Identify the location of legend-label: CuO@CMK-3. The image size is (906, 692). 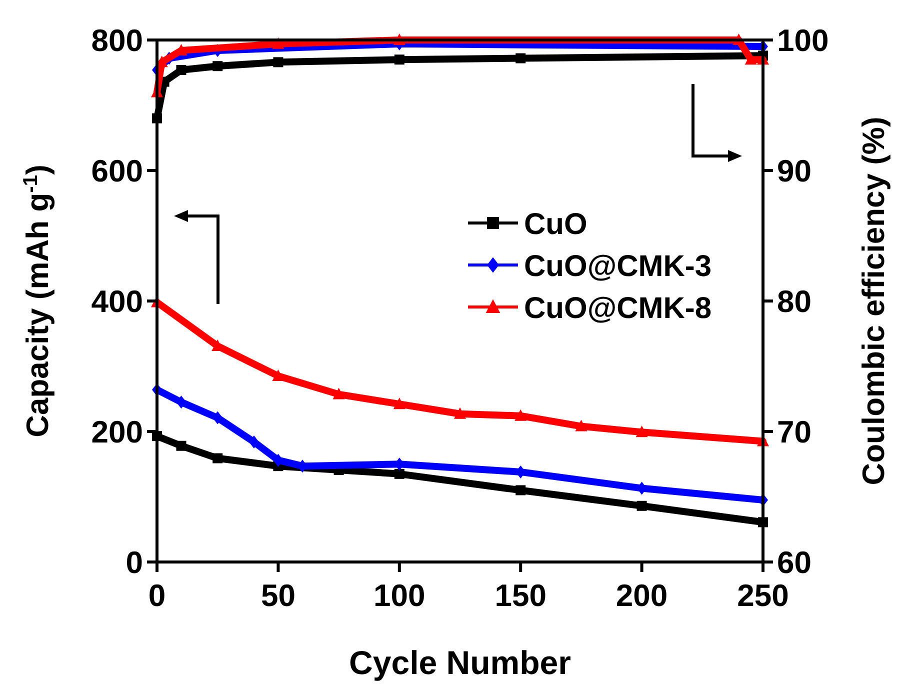
(618, 266).